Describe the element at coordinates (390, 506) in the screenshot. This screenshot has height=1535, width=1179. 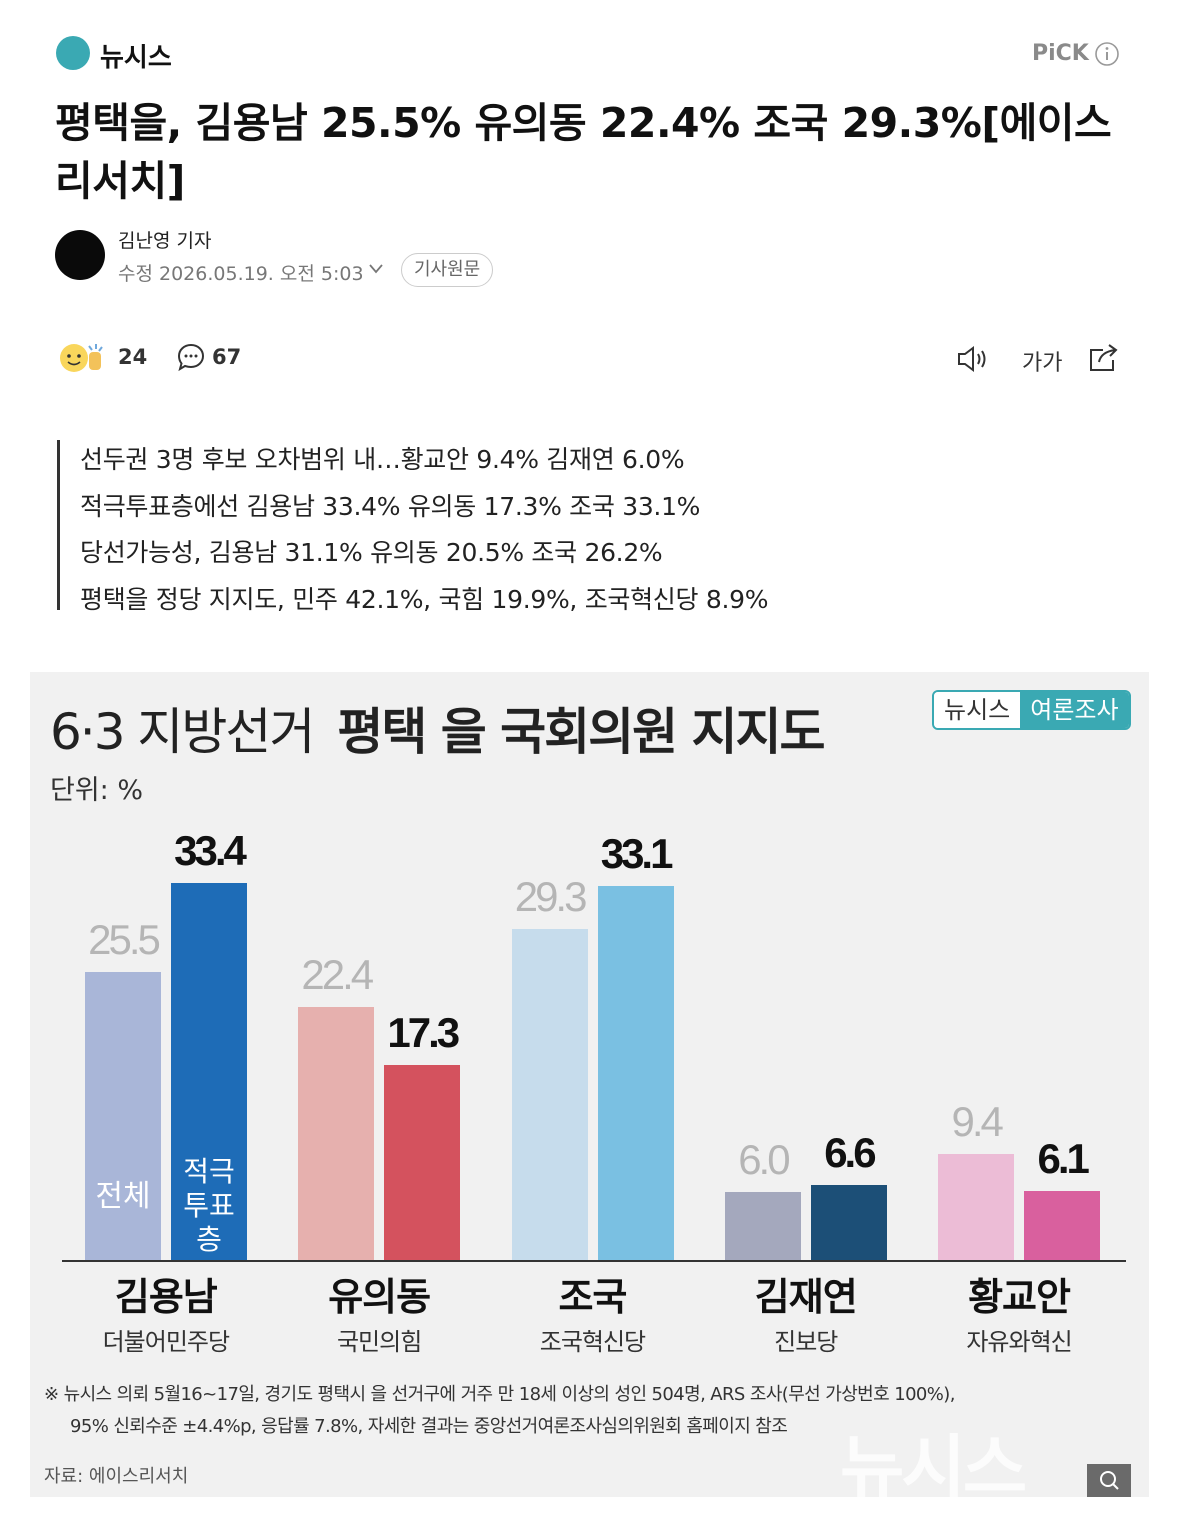
I see `summary-line: 적극투표층에선 김용남 33.4% 유의동 17.3% 조국 33.1%` at that location.